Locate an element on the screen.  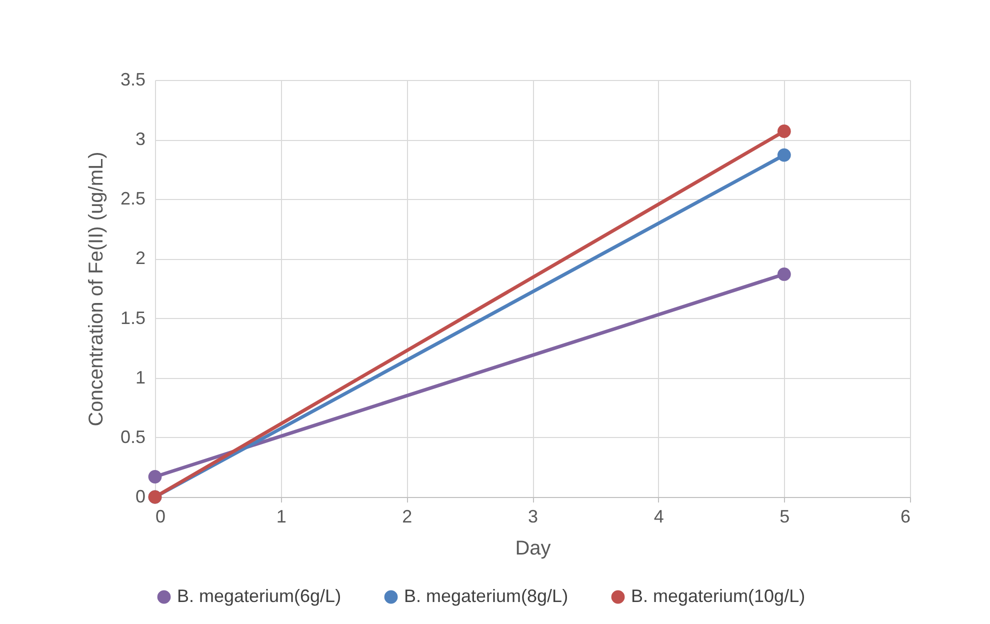
y-axis-title: Concentration of Fe(II) (ug/mL) is located at coordinates (96, 289).